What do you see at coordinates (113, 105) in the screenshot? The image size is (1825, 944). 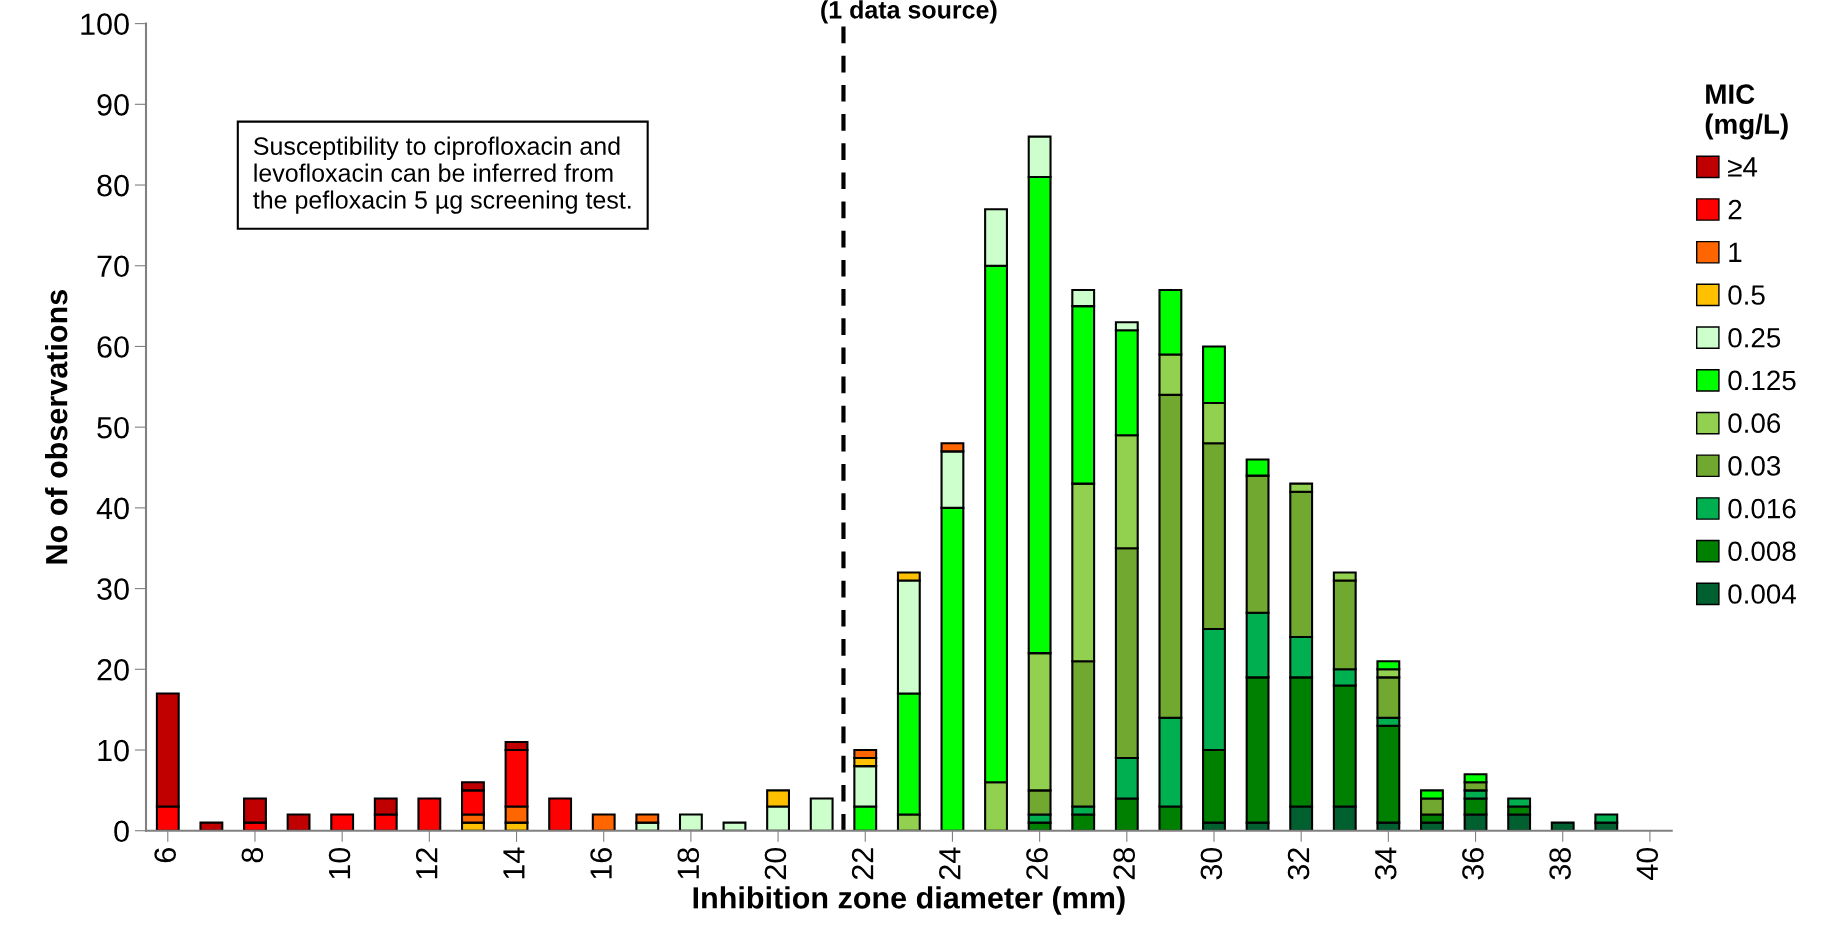 I see `y-tick-label: 90` at bounding box center [113, 105].